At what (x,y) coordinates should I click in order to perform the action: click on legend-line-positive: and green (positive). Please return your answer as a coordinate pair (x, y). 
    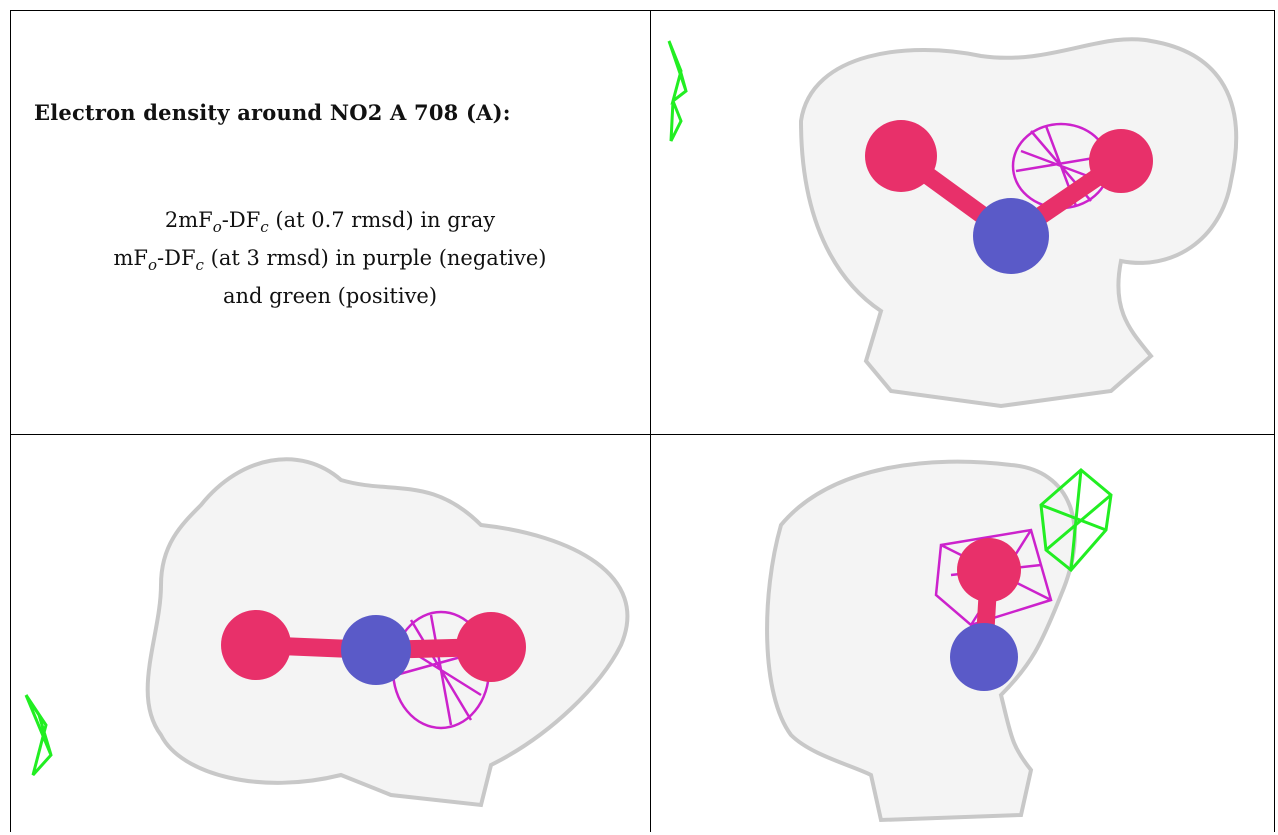
    Looking at the image, I should click on (330, 296).